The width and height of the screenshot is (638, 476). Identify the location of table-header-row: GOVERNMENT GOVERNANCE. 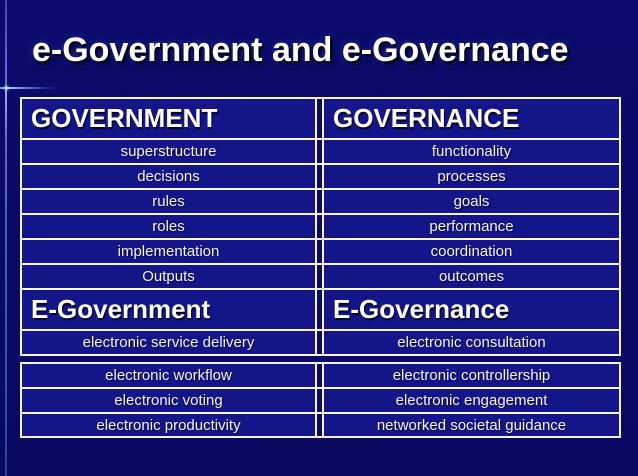
(320, 118).